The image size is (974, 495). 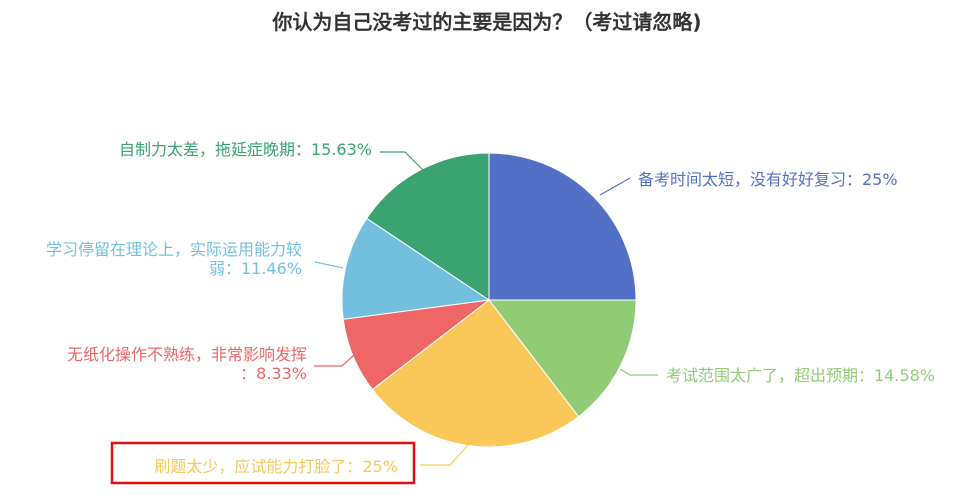 What do you see at coordinates (187, 354) in the screenshot?
I see `slice-label: 无纸化操作不熟练，非常影响发挥` at bounding box center [187, 354].